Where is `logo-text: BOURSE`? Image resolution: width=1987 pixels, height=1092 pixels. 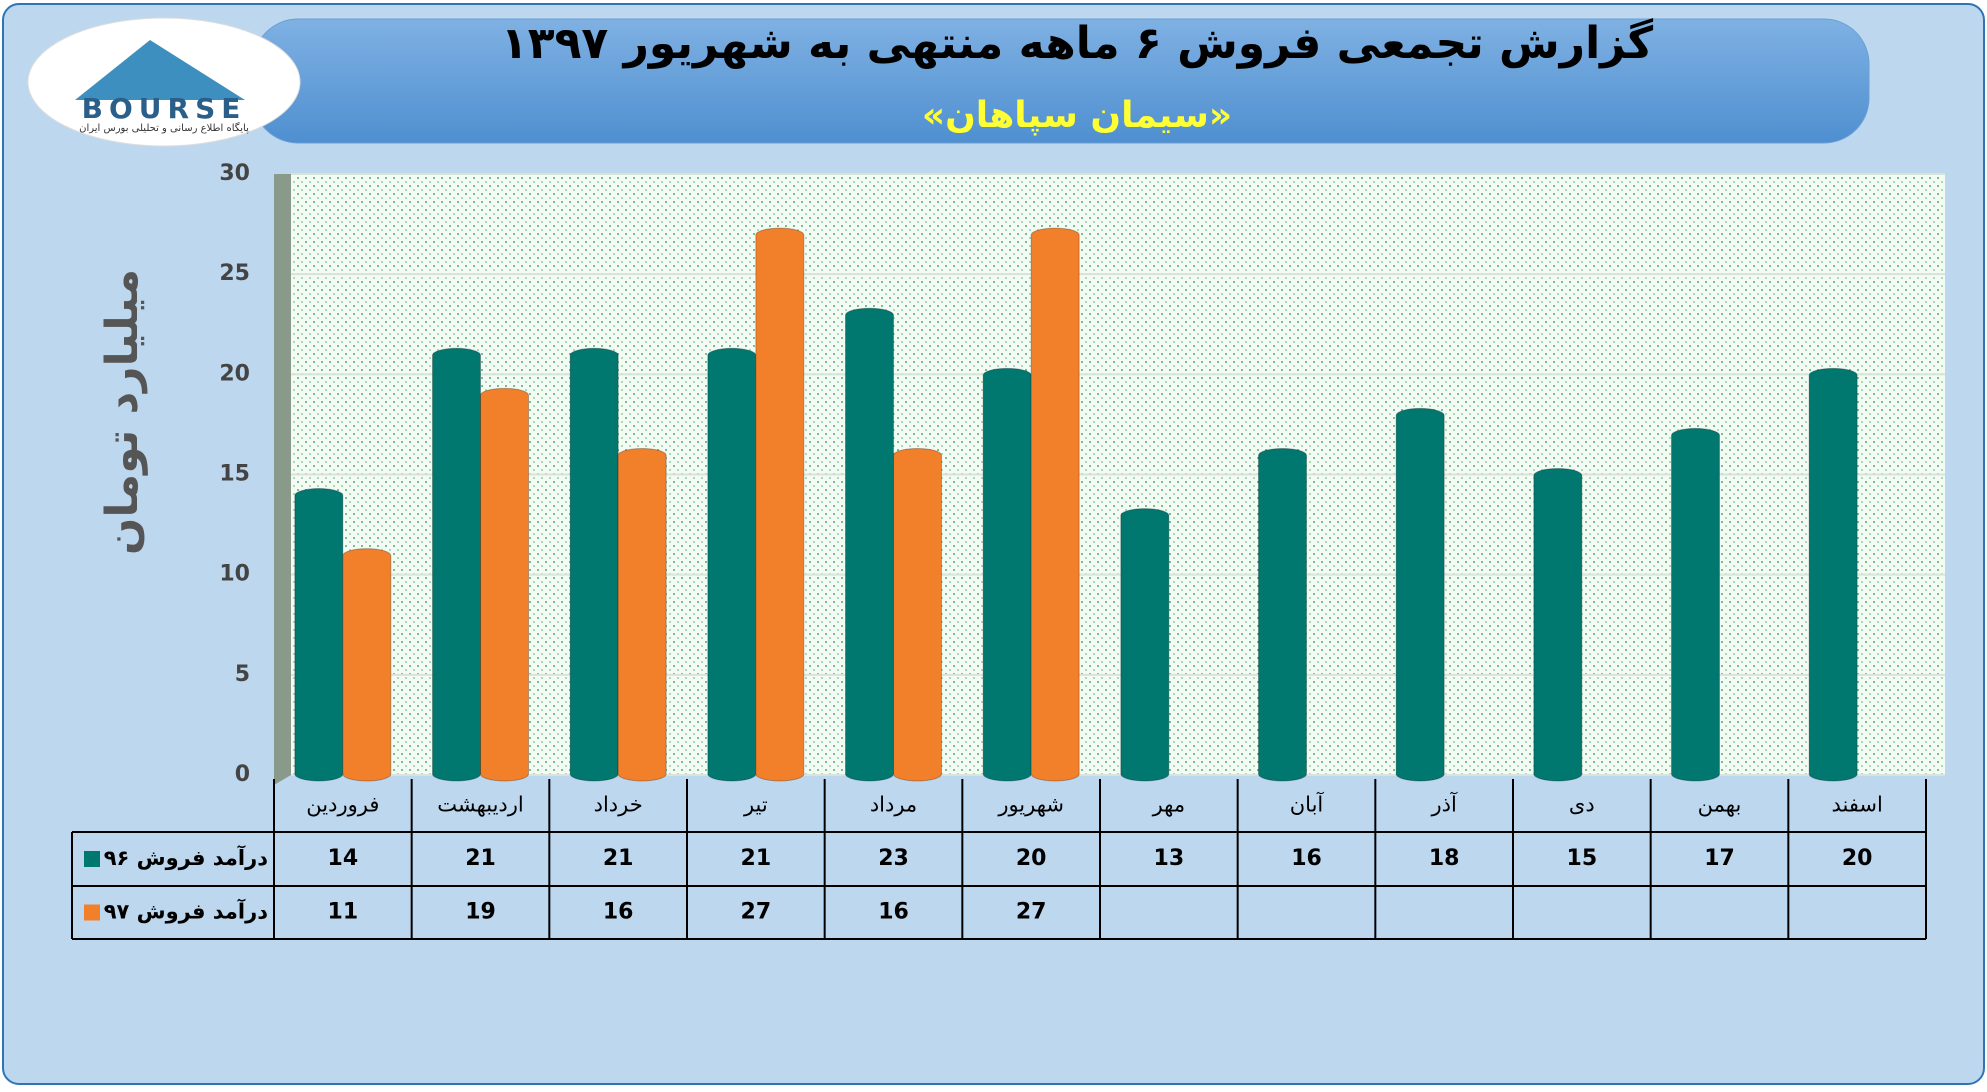 logo-text: BOURSE is located at coordinates (164, 108).